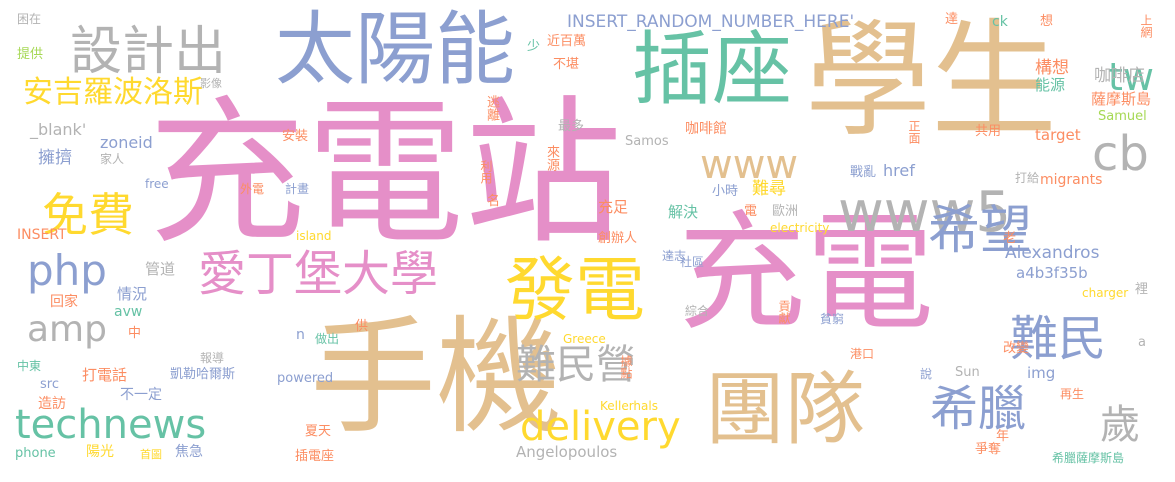 The image size is (1175, 482). What do you see at coordinates (58, 129) in the screenshot?
I see `word: _blank'` at bounding box center [58, 129].